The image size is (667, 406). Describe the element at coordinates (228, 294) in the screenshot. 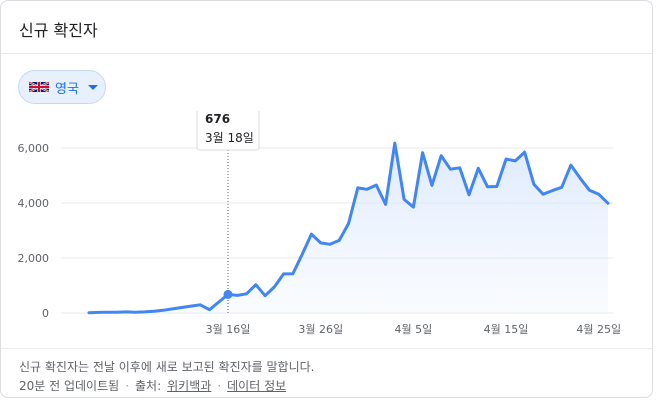

I see `highlight-point` at that location.